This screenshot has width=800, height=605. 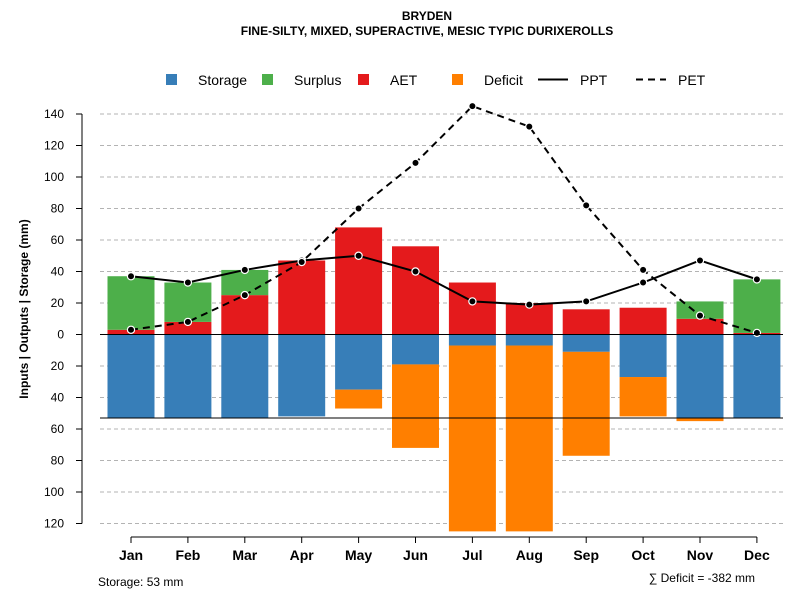 I want to click on x-tick-label: Jul, so click(x=472, y=555).